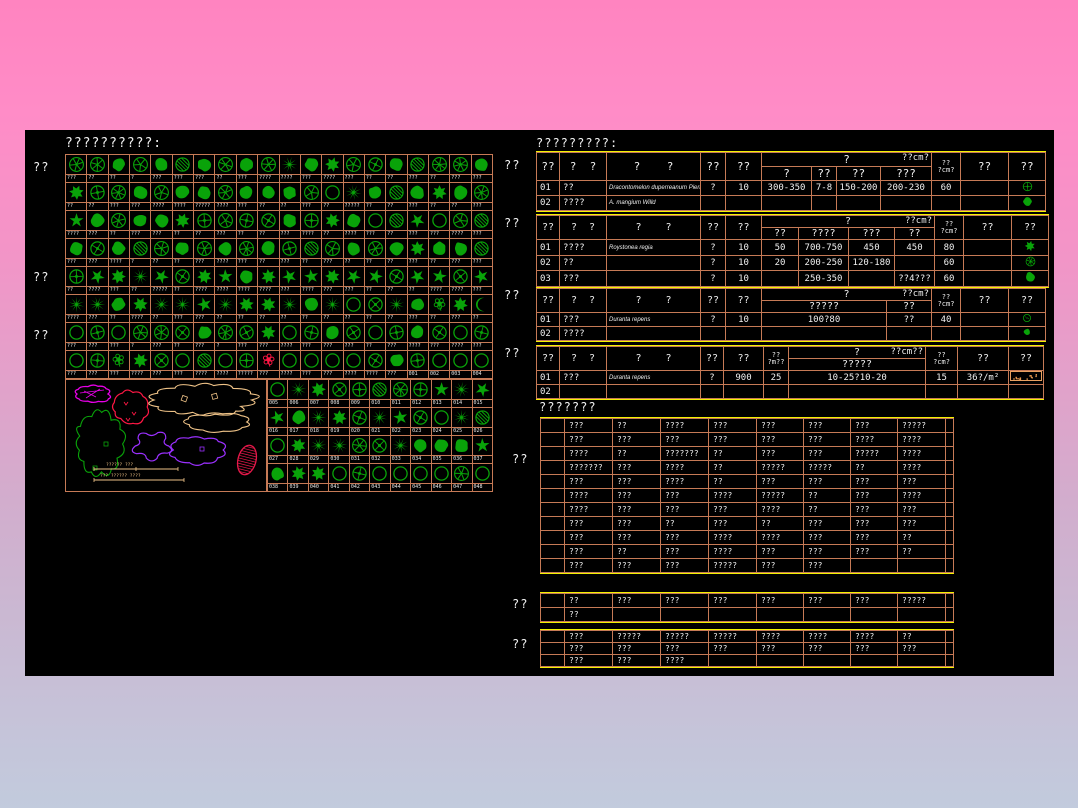 This screenshot has height=808, width=1078. Describe the element at coordinates (441, 421) in the screenshot. I see `tree-symbol-cell: 024` at that location.